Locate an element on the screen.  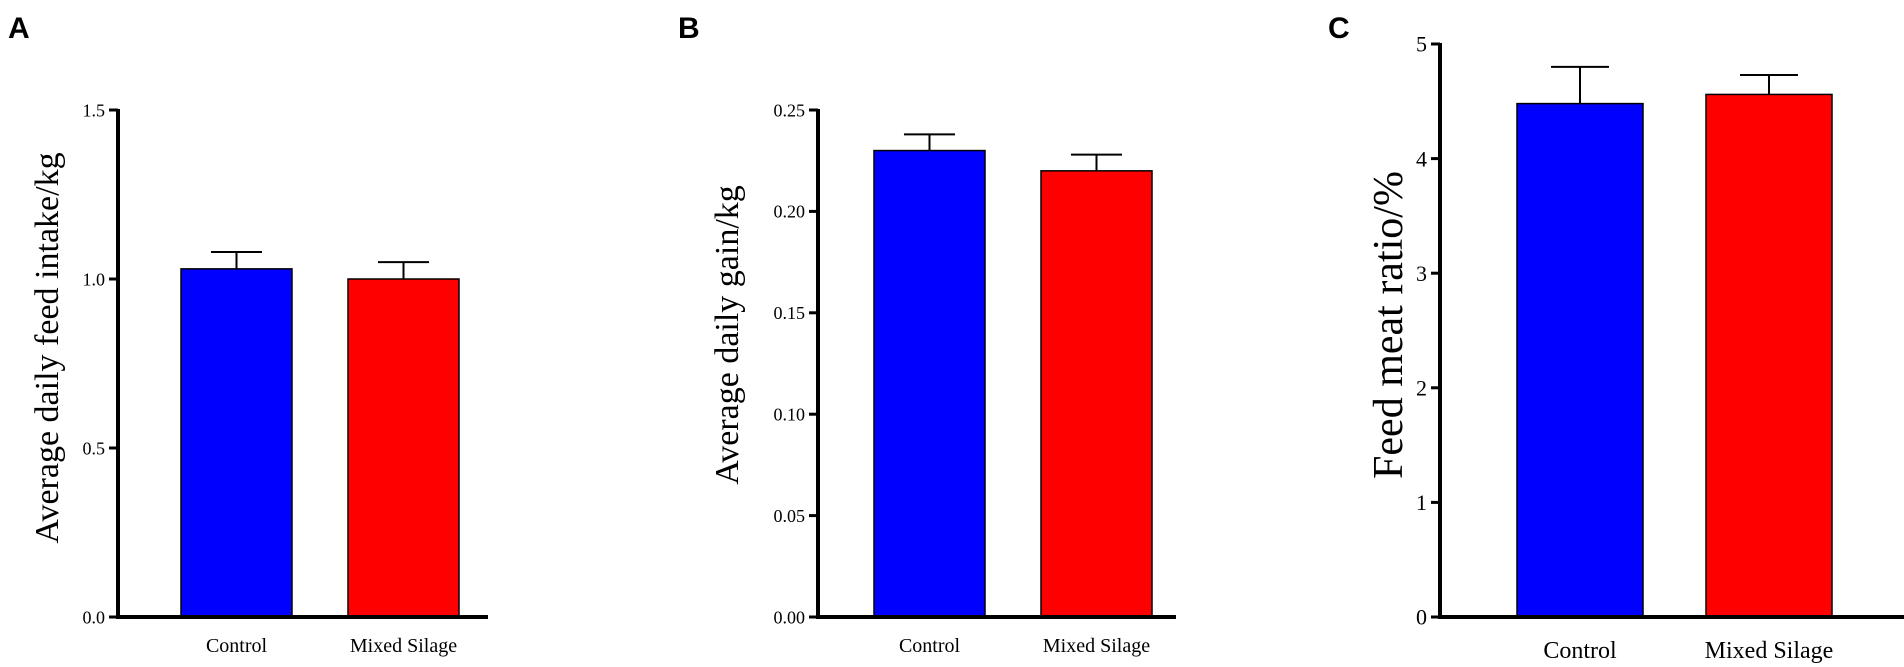
panel-c-letter: C is located at coordinates (1339, 28).